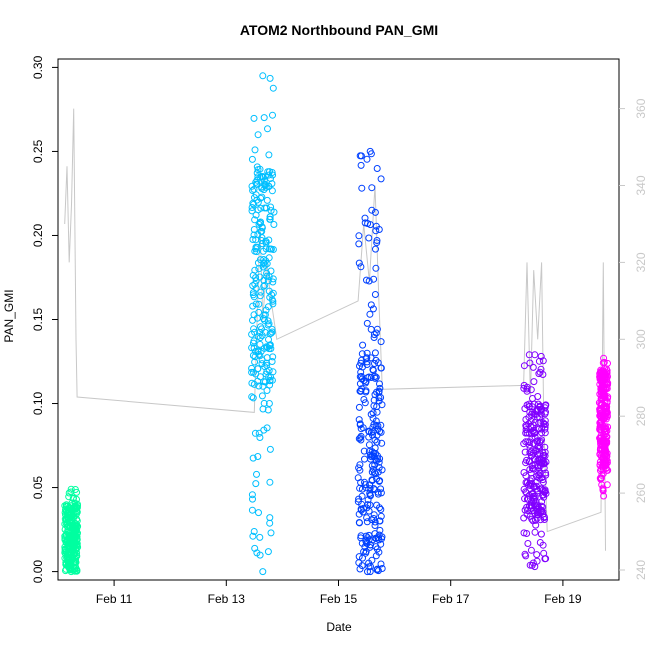  I want to click on x-tick-label: Feb 13, so click(227, 599).